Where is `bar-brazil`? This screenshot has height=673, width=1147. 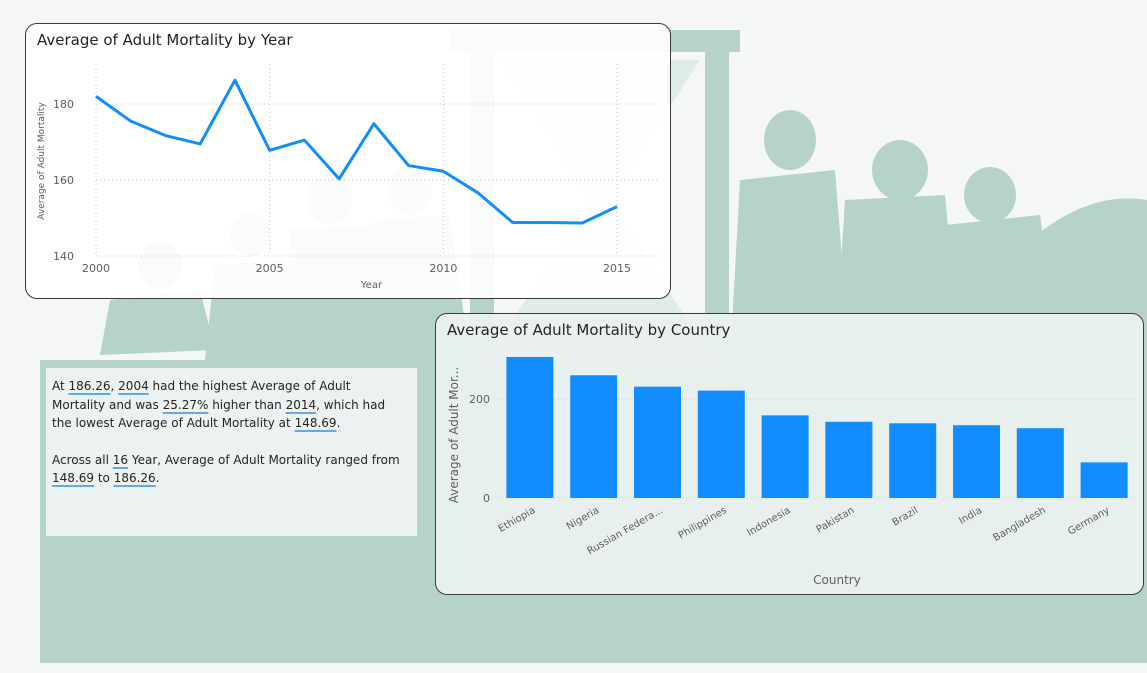
bar-brazil is located at coordinates (913, 460).